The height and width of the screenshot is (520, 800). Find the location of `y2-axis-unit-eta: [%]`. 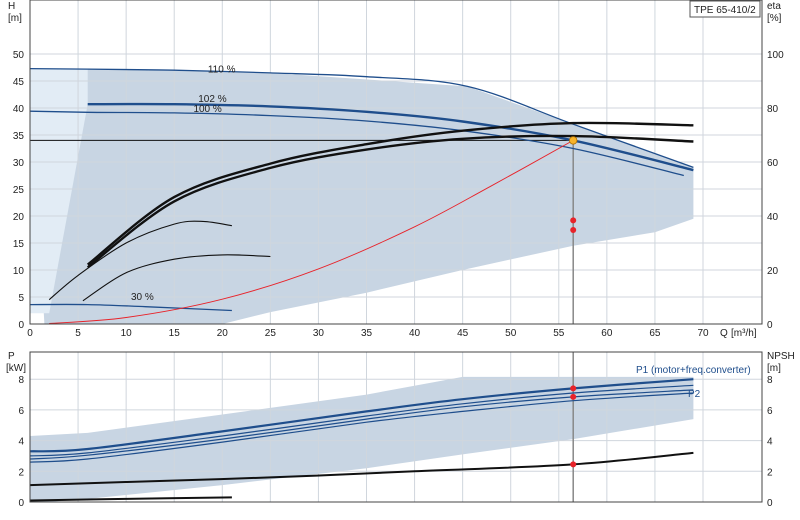

y2-axis-unit-eta: [%] is located at coordinates (774, 18).